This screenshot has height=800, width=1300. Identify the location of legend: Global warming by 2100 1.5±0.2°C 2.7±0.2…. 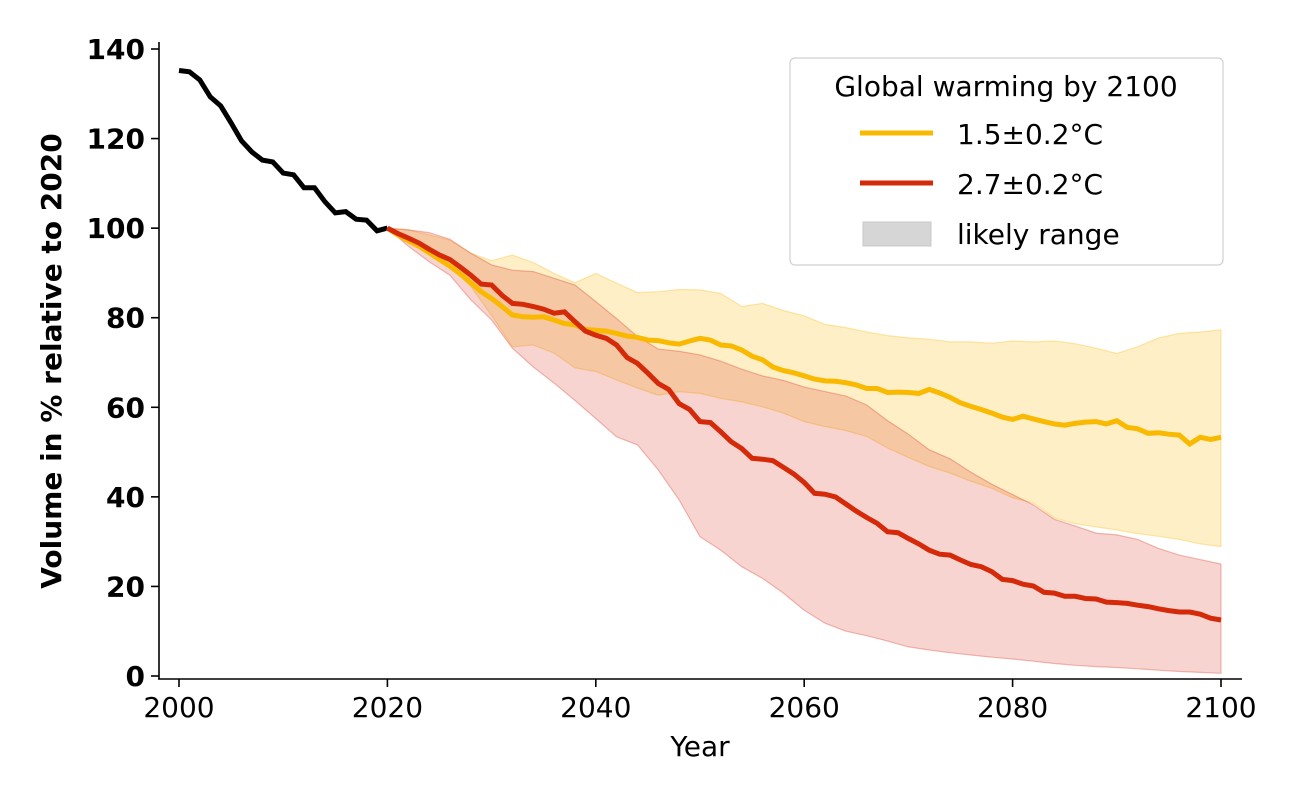
(1006, 161).